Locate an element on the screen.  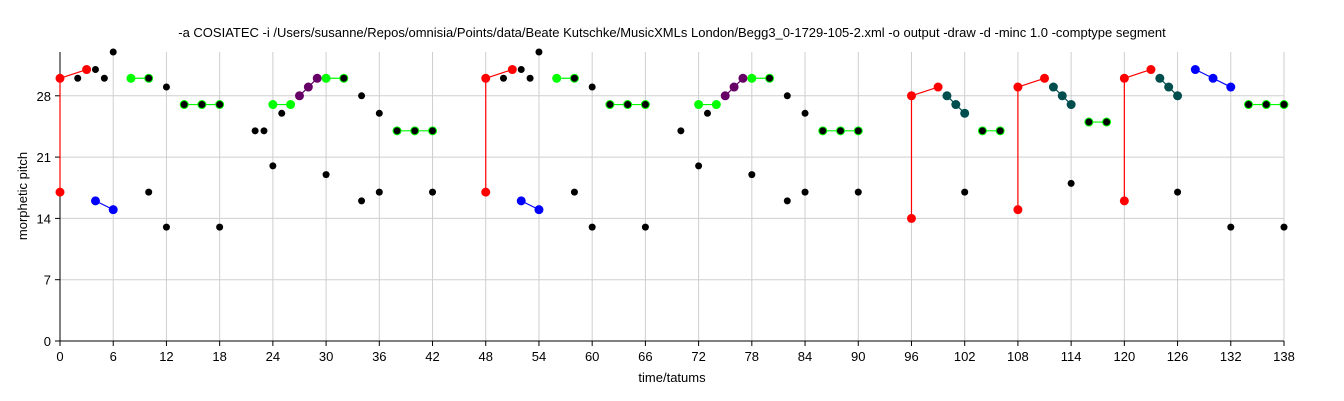
x-tick-label: 60 is located at coordinates (592, 356).